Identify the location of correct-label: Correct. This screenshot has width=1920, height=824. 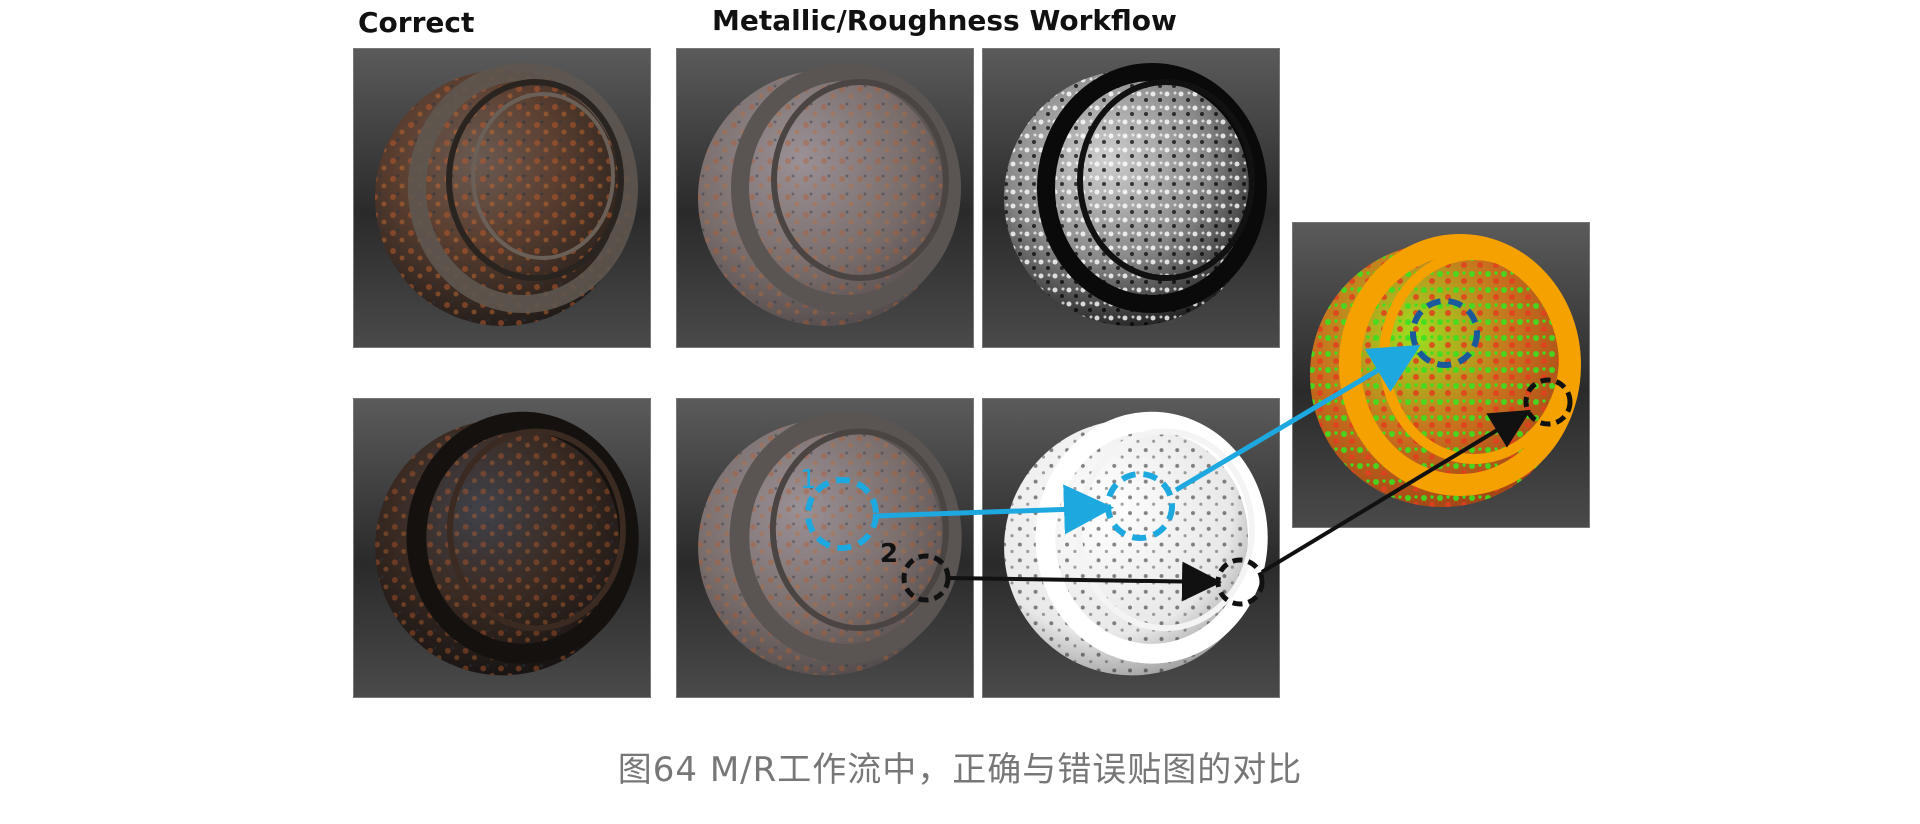
(416, 22).